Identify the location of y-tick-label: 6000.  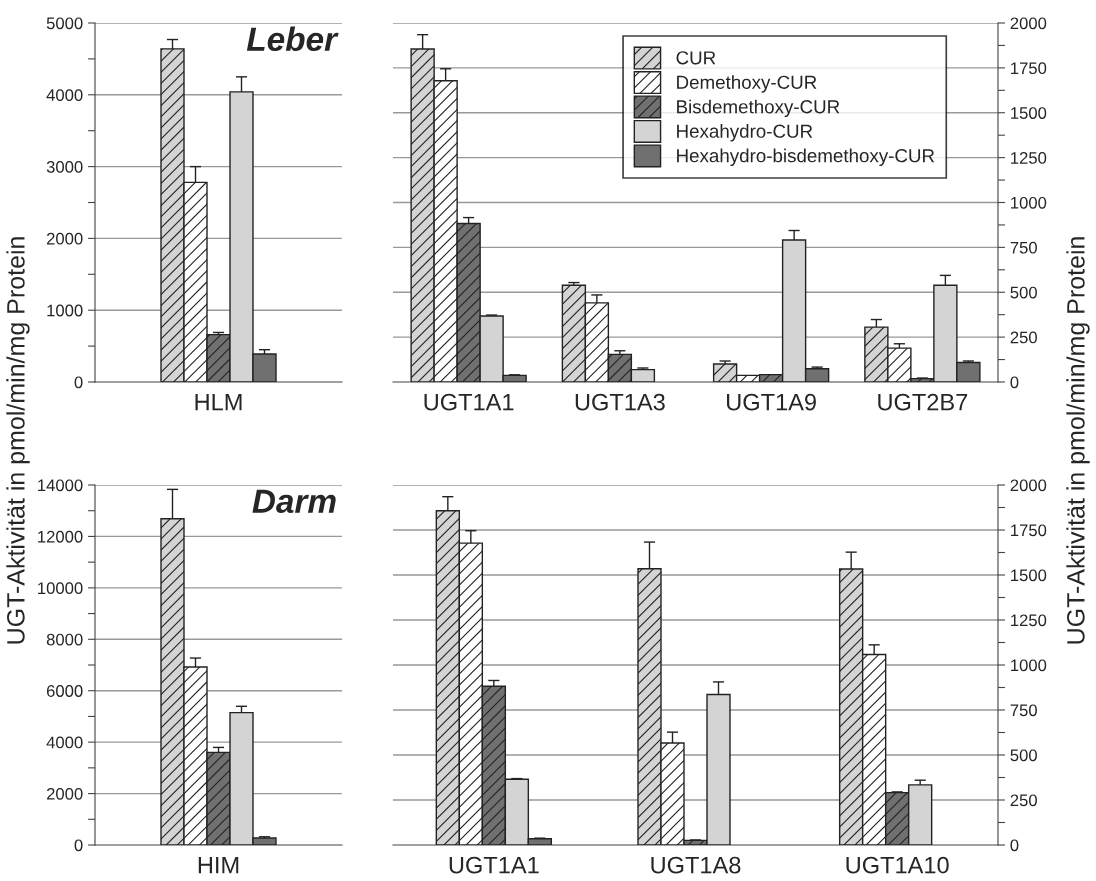
(64, 691).